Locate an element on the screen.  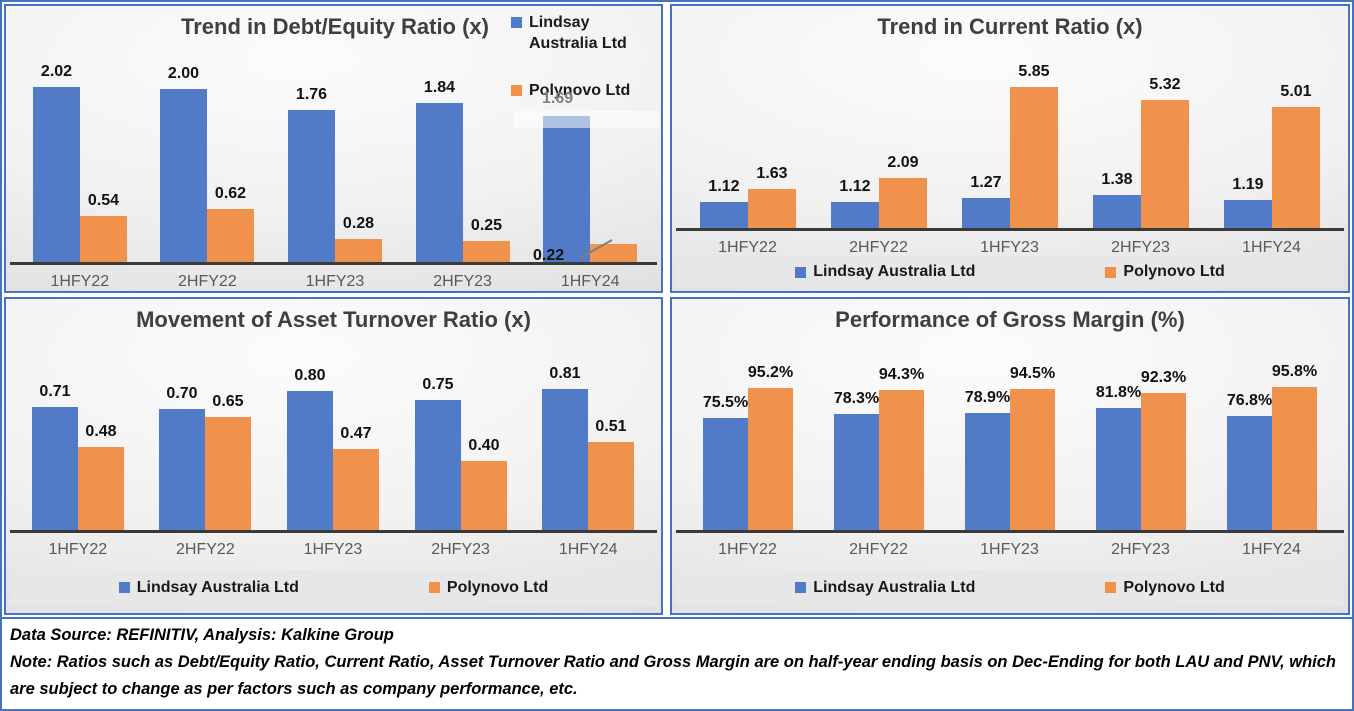
bar-value-label: 1.27 is located at coordinates (986, 182).